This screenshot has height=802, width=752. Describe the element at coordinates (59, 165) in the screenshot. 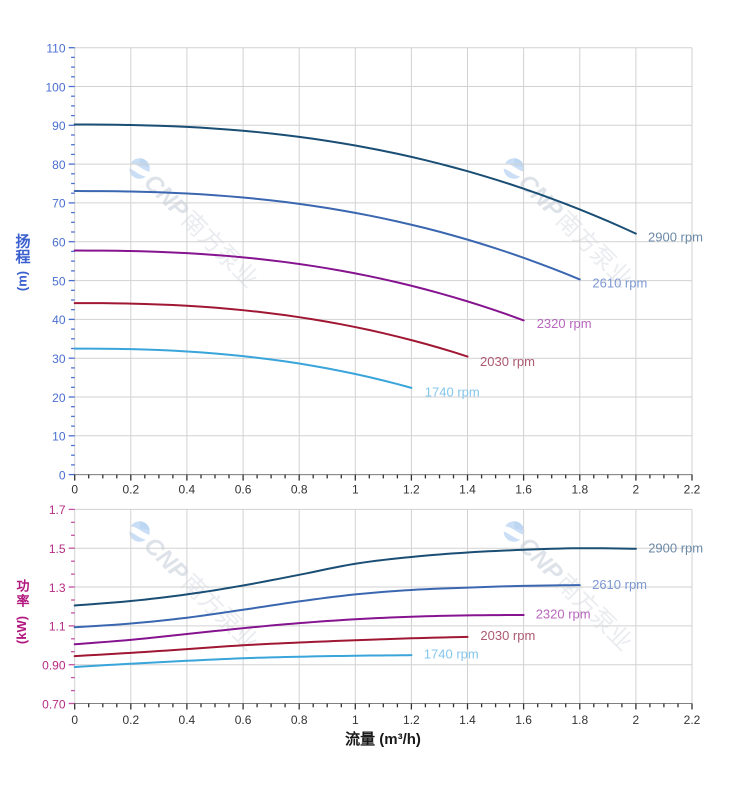

I see `svg-text: 80` at that location.